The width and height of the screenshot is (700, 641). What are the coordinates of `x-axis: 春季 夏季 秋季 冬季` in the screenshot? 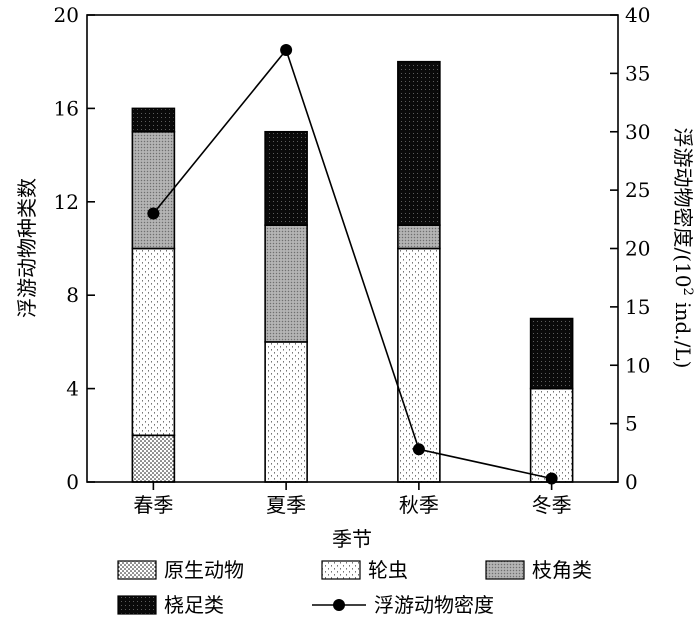 It's located at (352, 499).